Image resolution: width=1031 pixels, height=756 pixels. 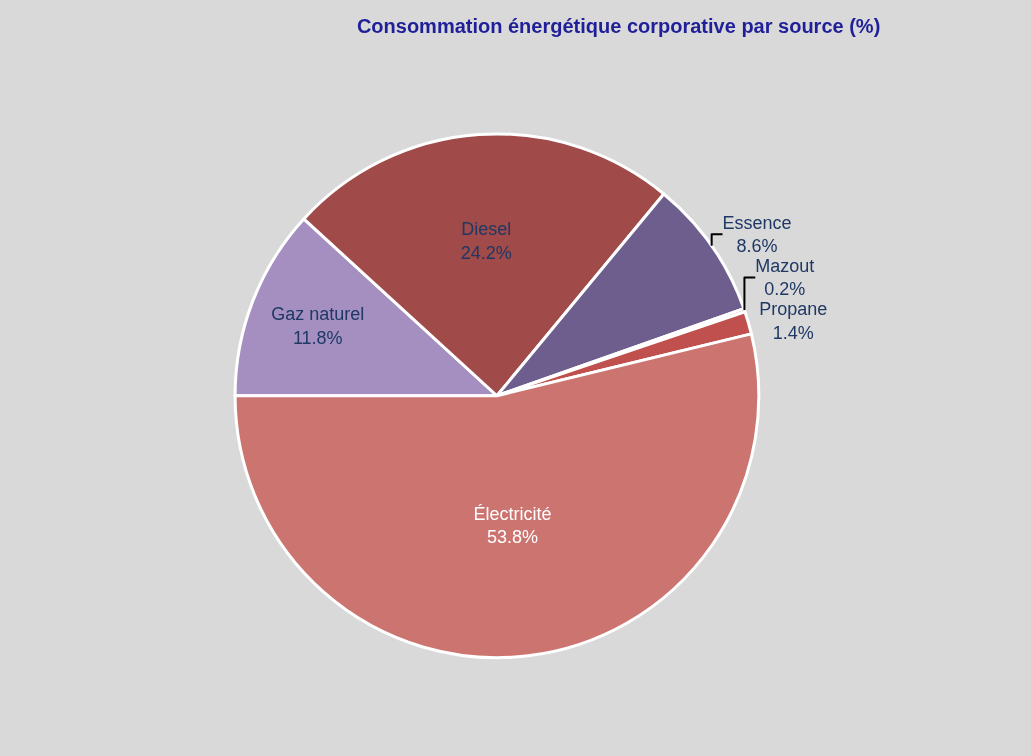 I want to click on data-label: 24.2%, so click(x=486, y=252).